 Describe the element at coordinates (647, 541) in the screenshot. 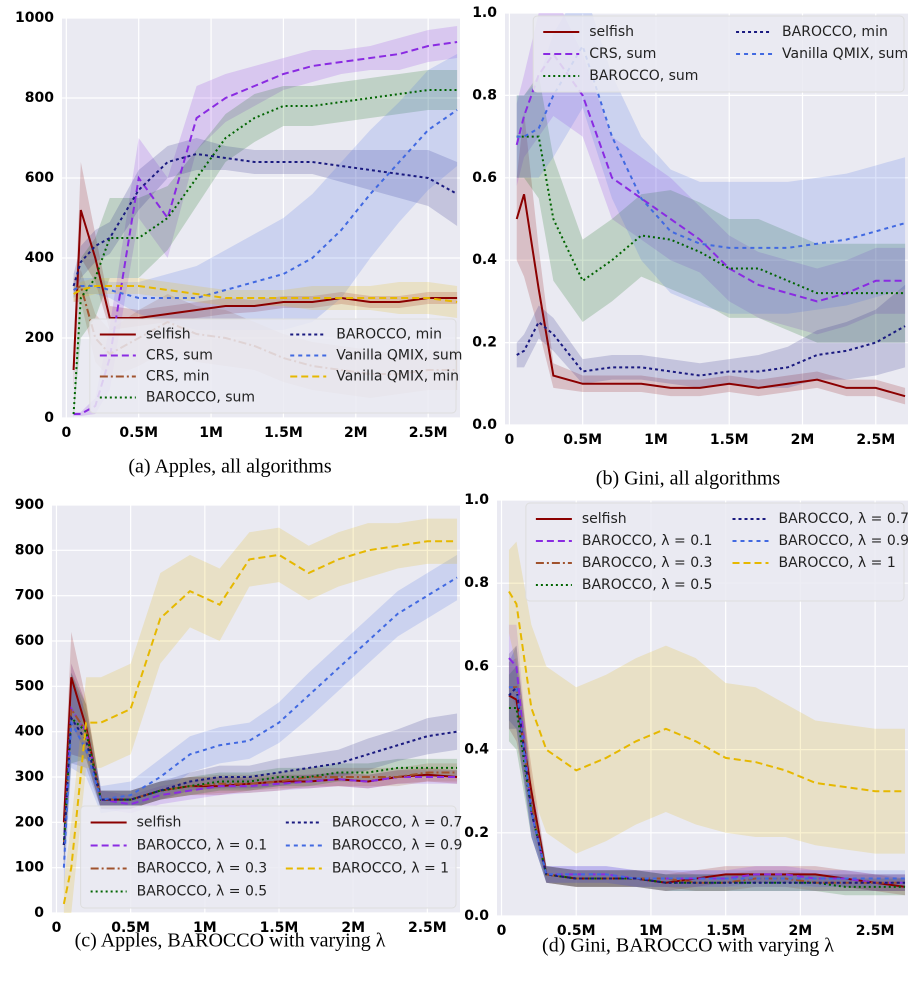

I see `legend-label: BAROCCO, λ = 0.1` at that location.